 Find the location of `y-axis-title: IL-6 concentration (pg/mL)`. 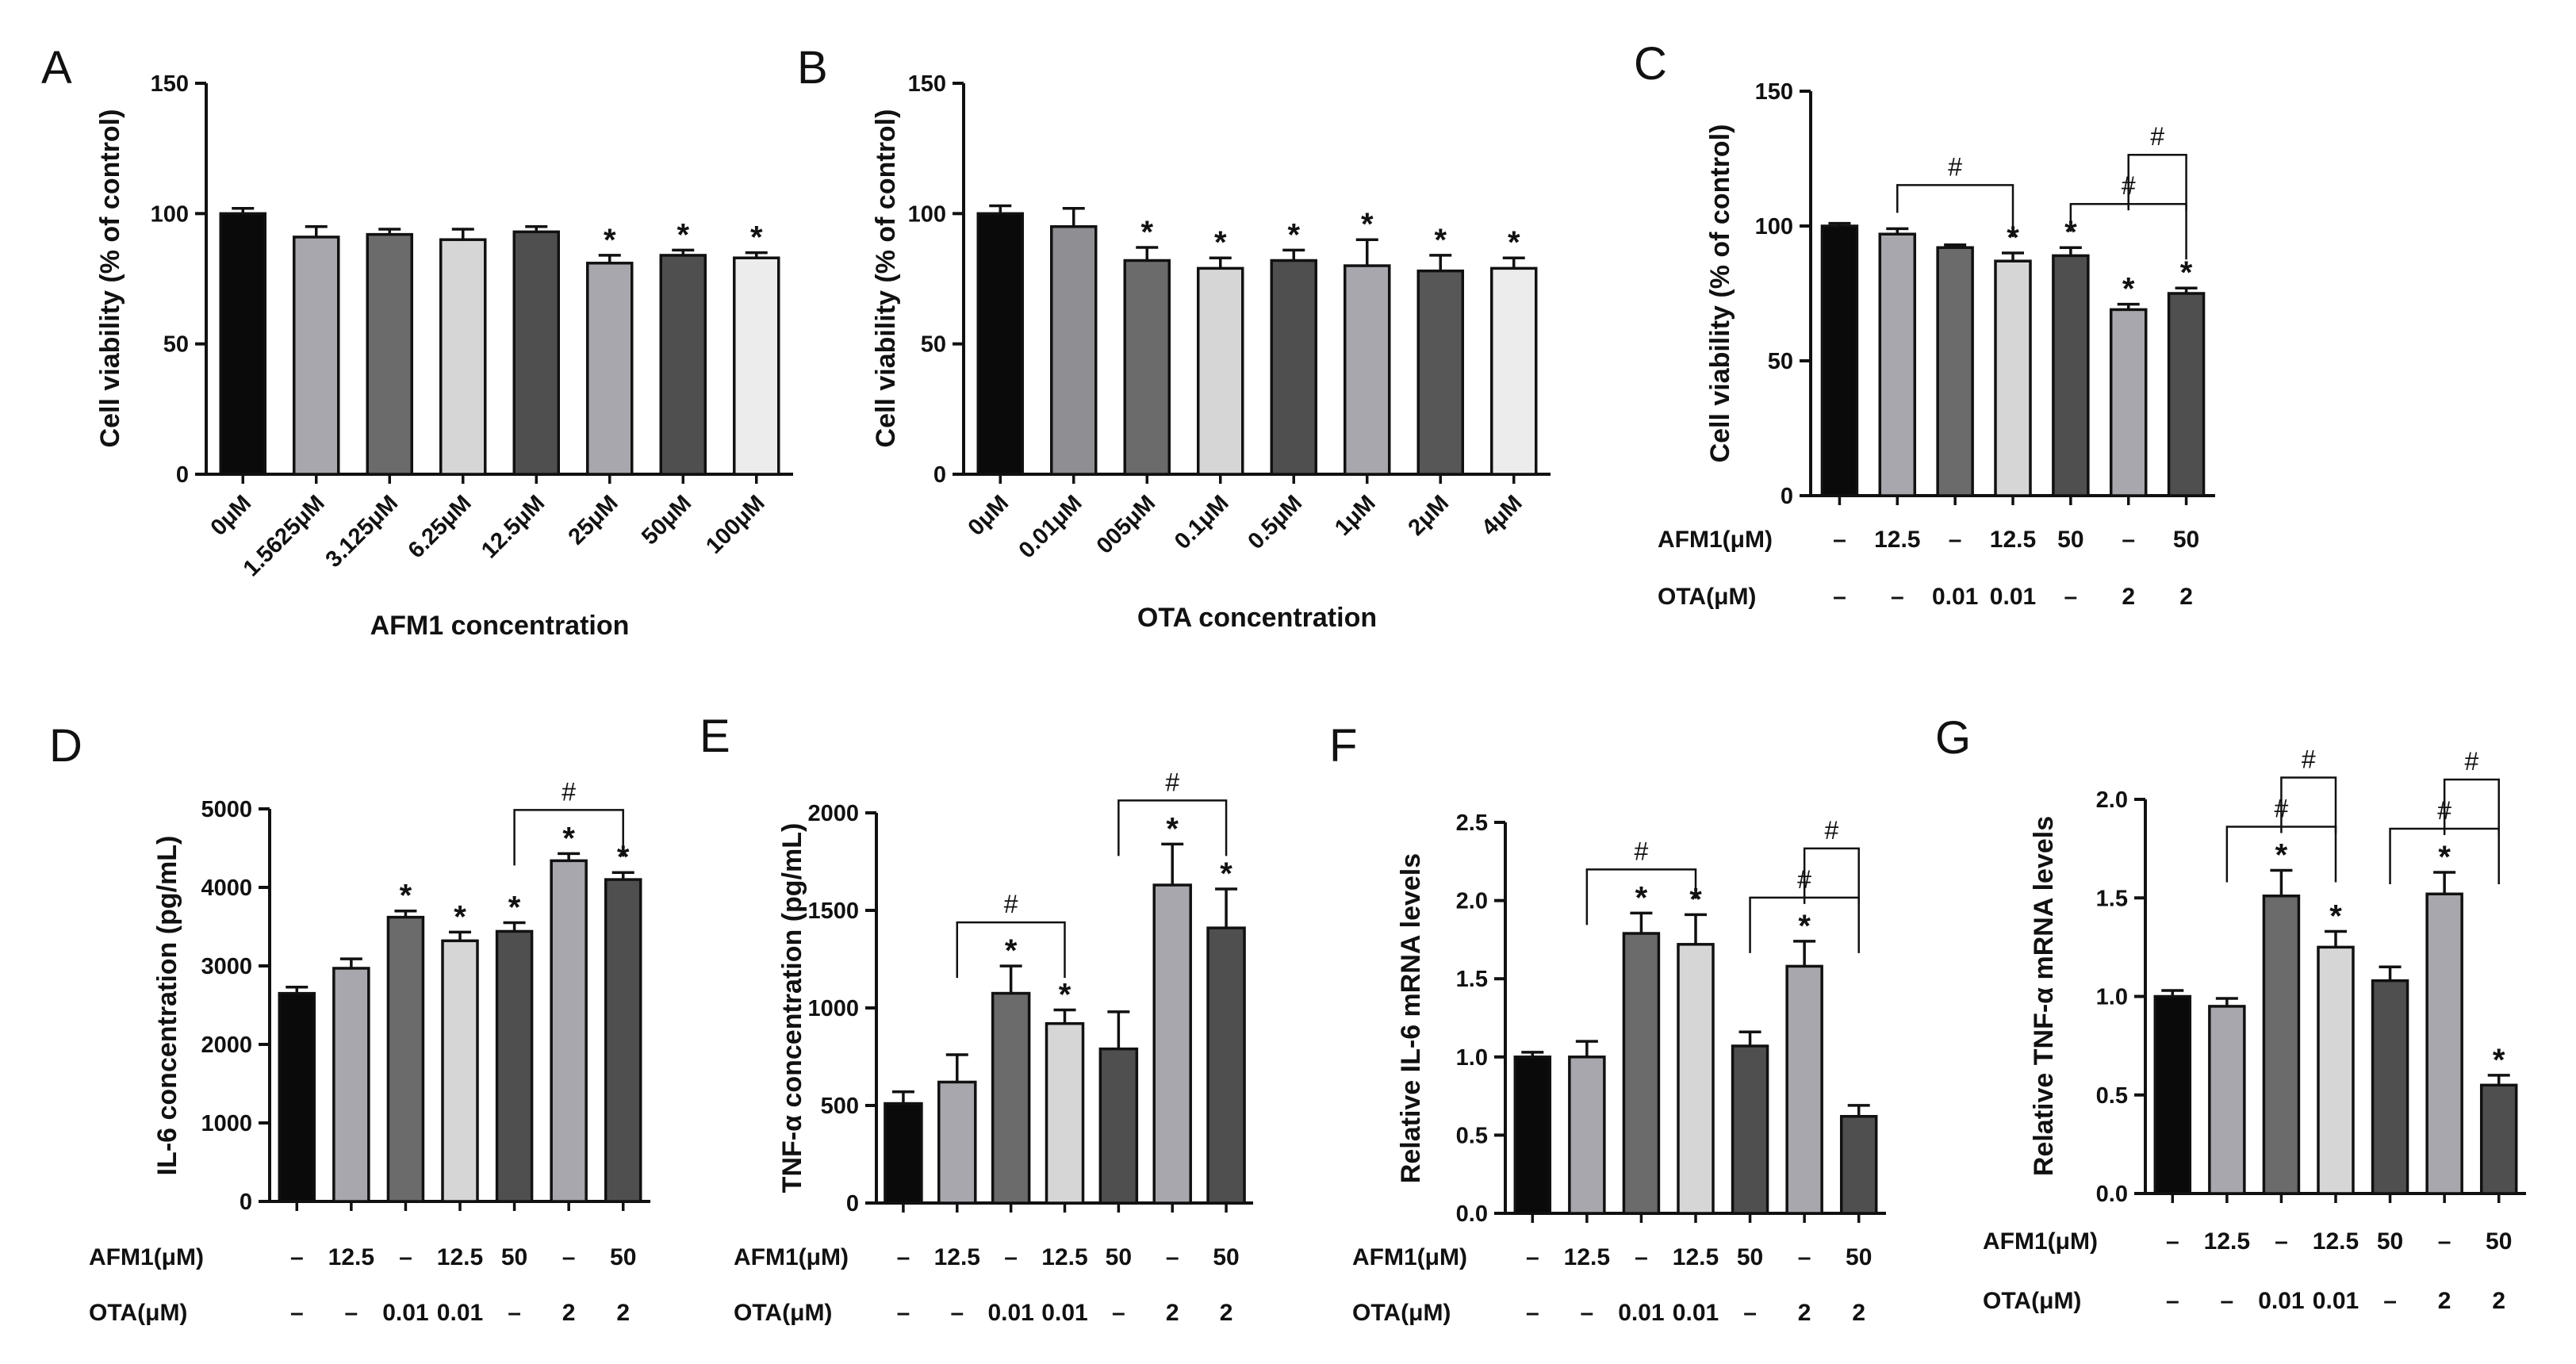

y-axis-title: IL-6 concentration (pg/mL) is located at coordinates (167, 1006).